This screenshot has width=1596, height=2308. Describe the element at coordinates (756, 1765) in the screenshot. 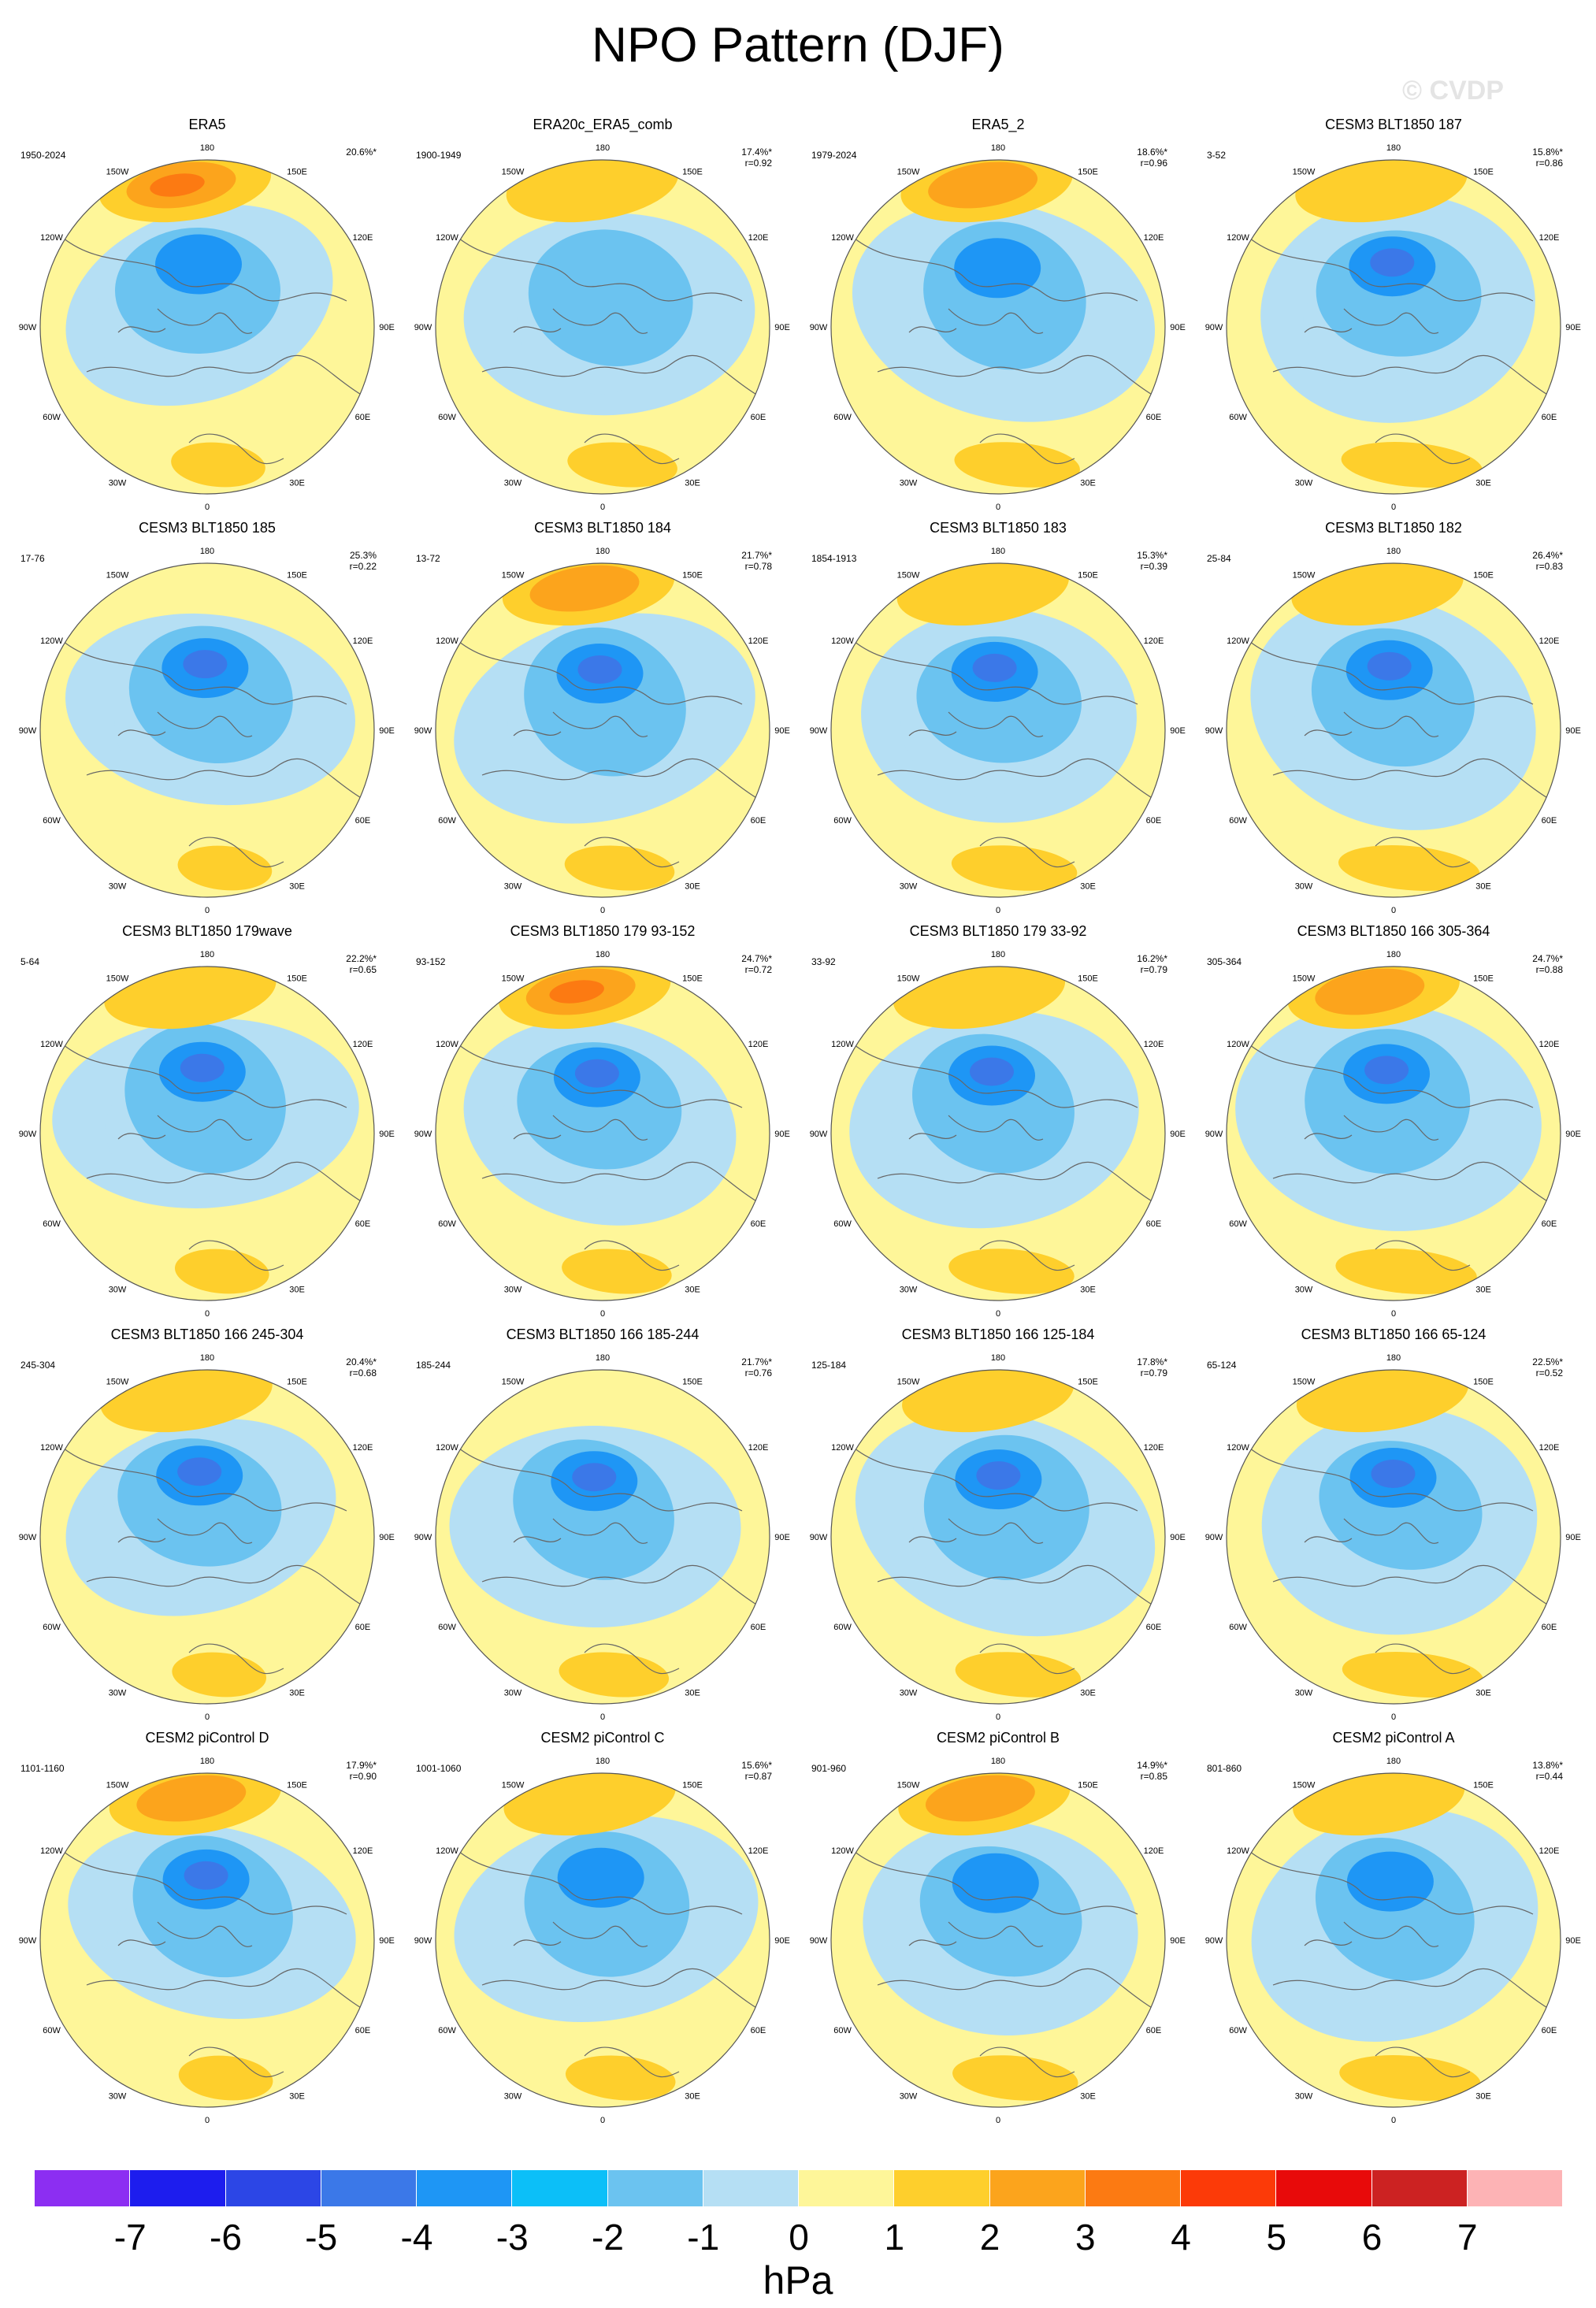

I see `panel-variance-explained: 15.6%*` at that location.